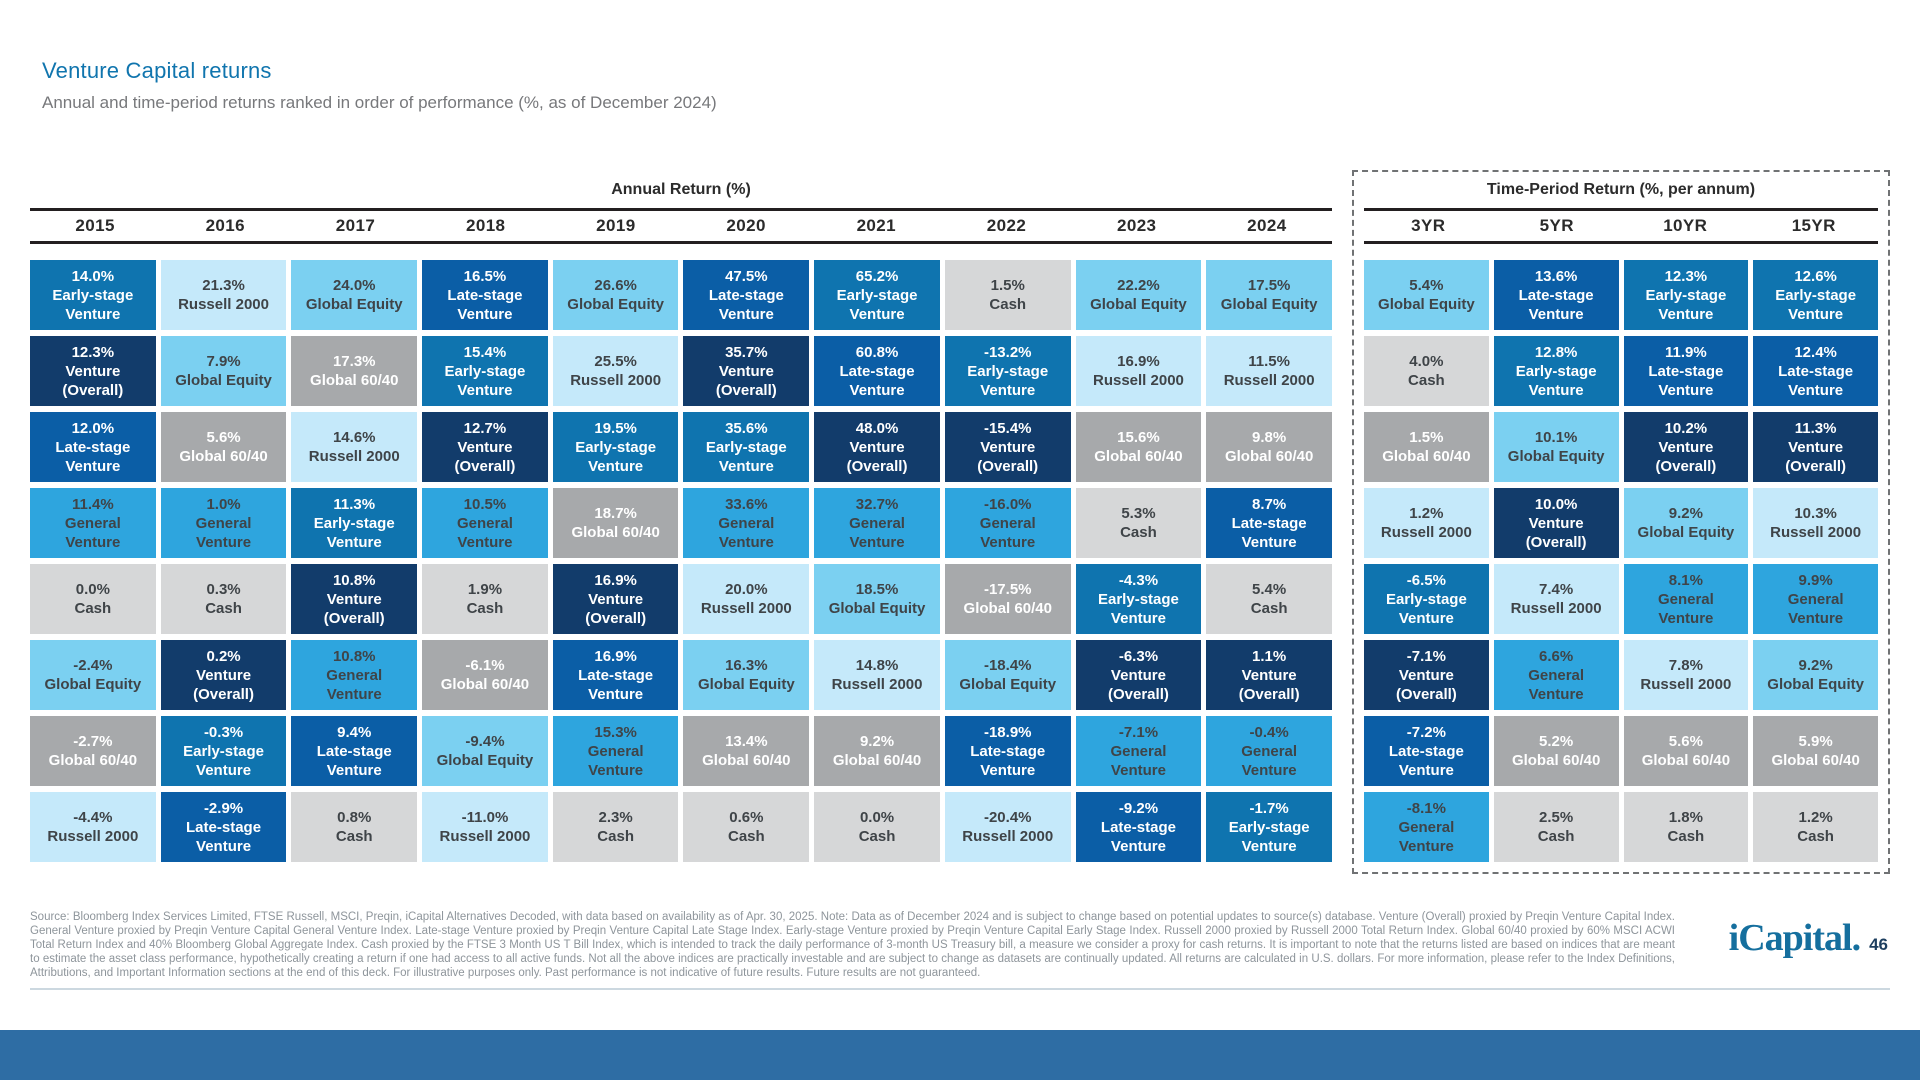  Describe the element at coordinates (1556, 447) in the screenshot. I see `return-cell: 10.1% Global Equity` at that location.